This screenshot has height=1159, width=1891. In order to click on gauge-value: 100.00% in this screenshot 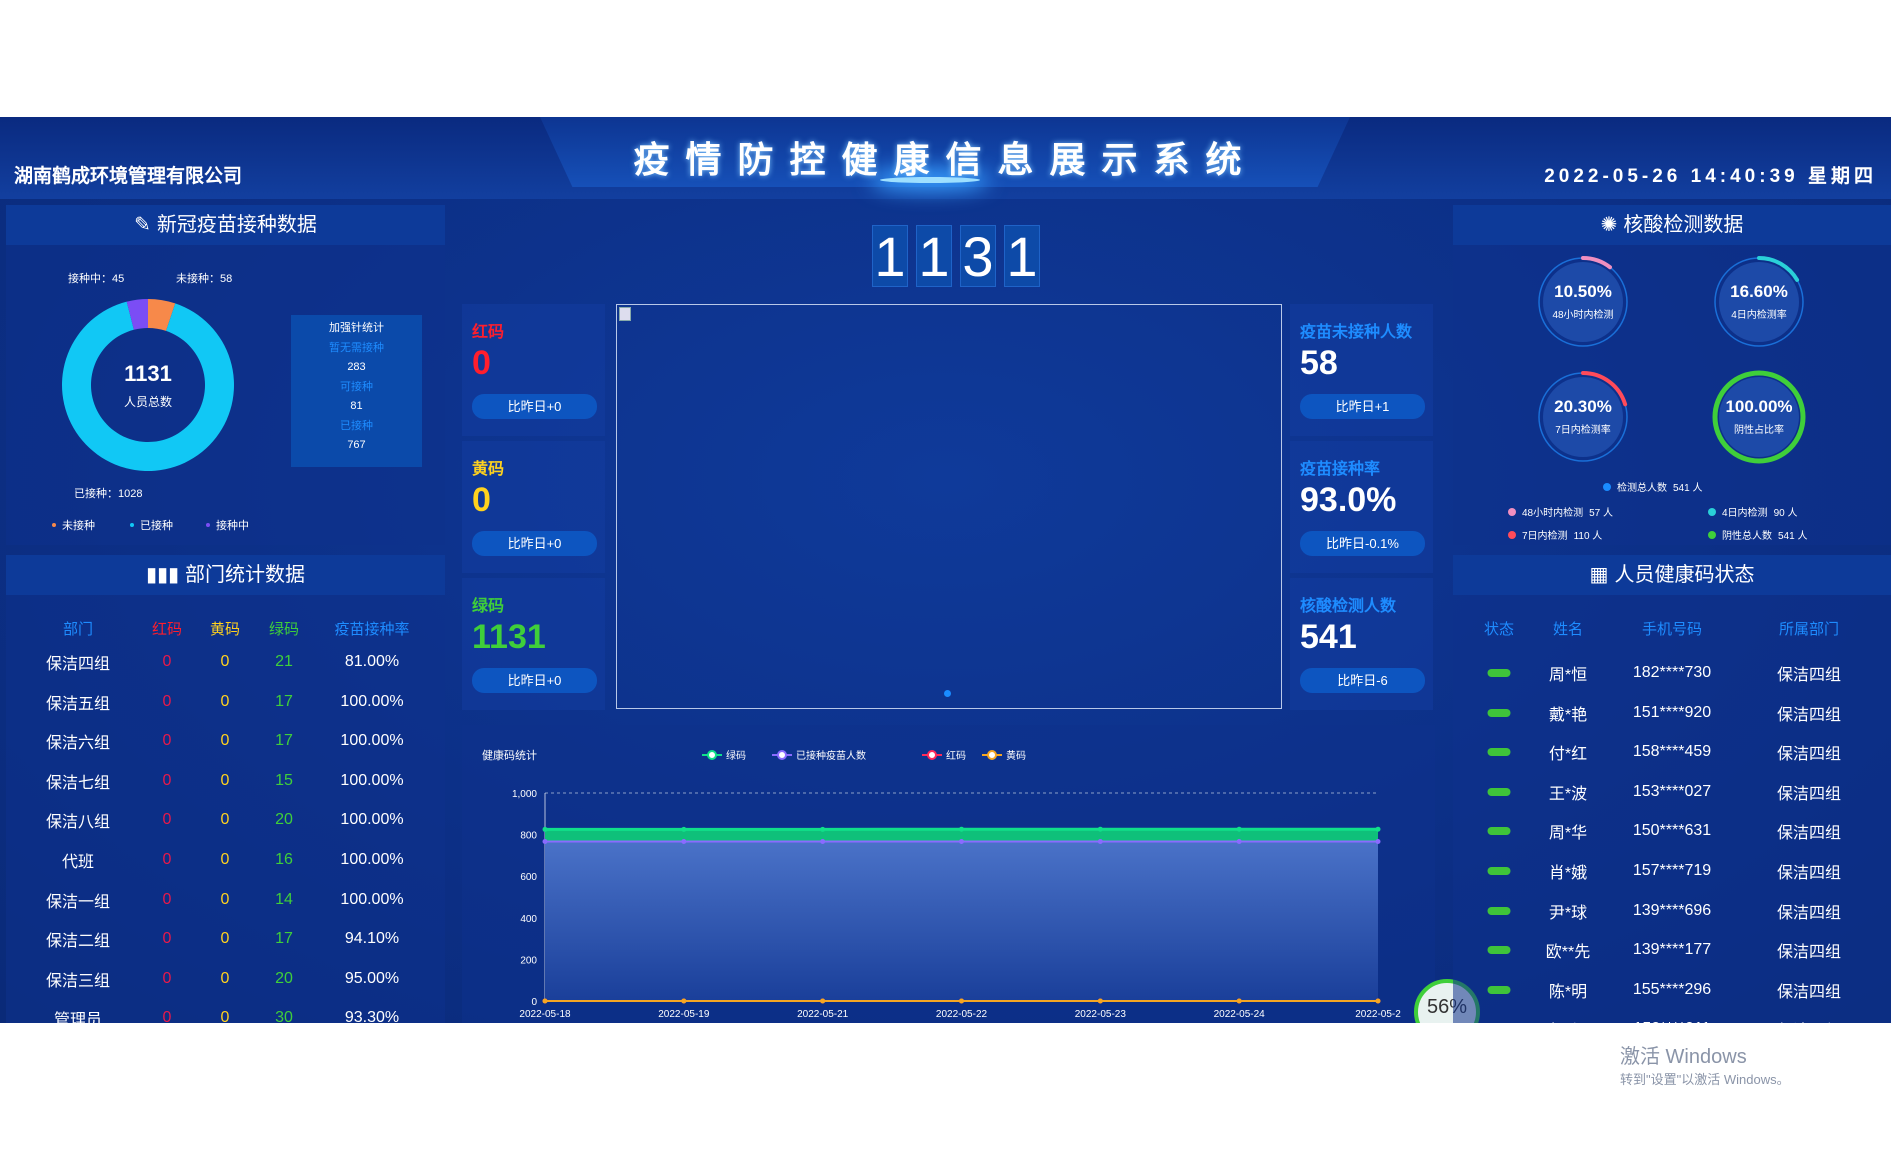, I will do `click(1759, 406)`.